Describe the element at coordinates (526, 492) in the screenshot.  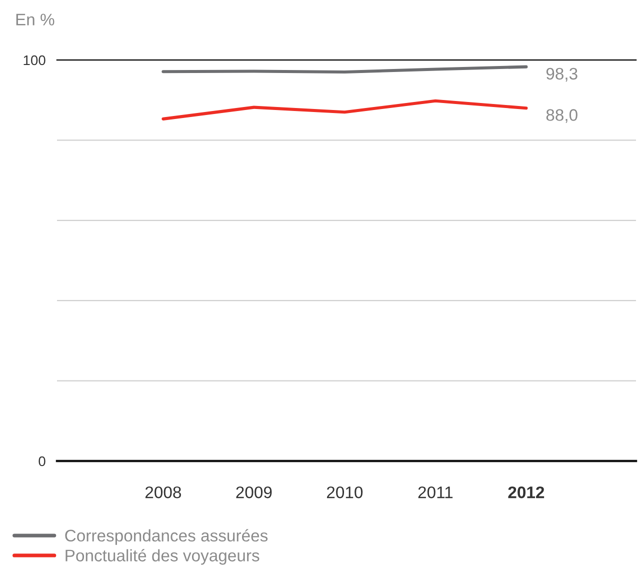
I see `x-tick-label: 2012` at that location.